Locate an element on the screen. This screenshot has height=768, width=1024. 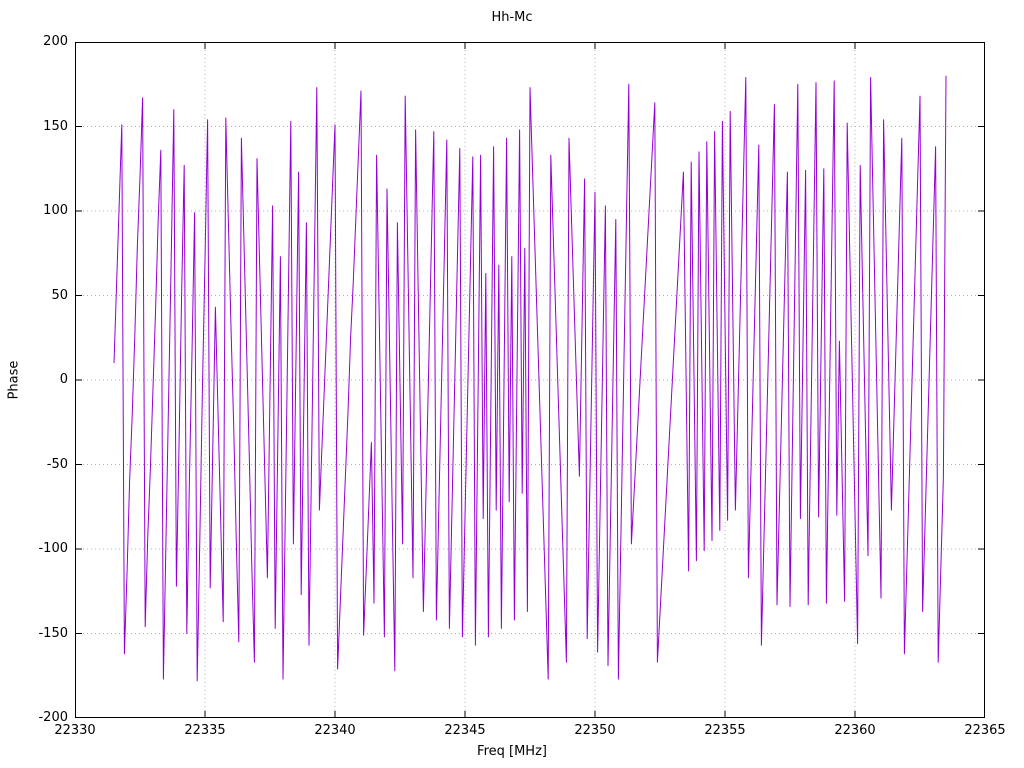
y-tick-label: 150 is located at coordinates (55, 126).